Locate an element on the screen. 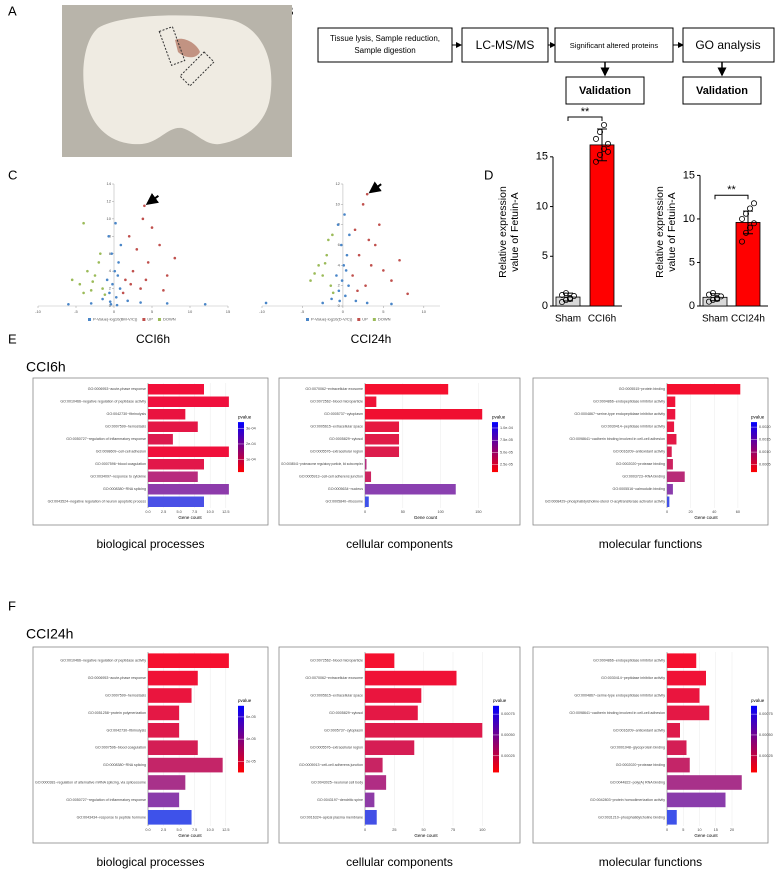 The image size is (784, 876). legend-swatch is located at coordinates (359, 319).